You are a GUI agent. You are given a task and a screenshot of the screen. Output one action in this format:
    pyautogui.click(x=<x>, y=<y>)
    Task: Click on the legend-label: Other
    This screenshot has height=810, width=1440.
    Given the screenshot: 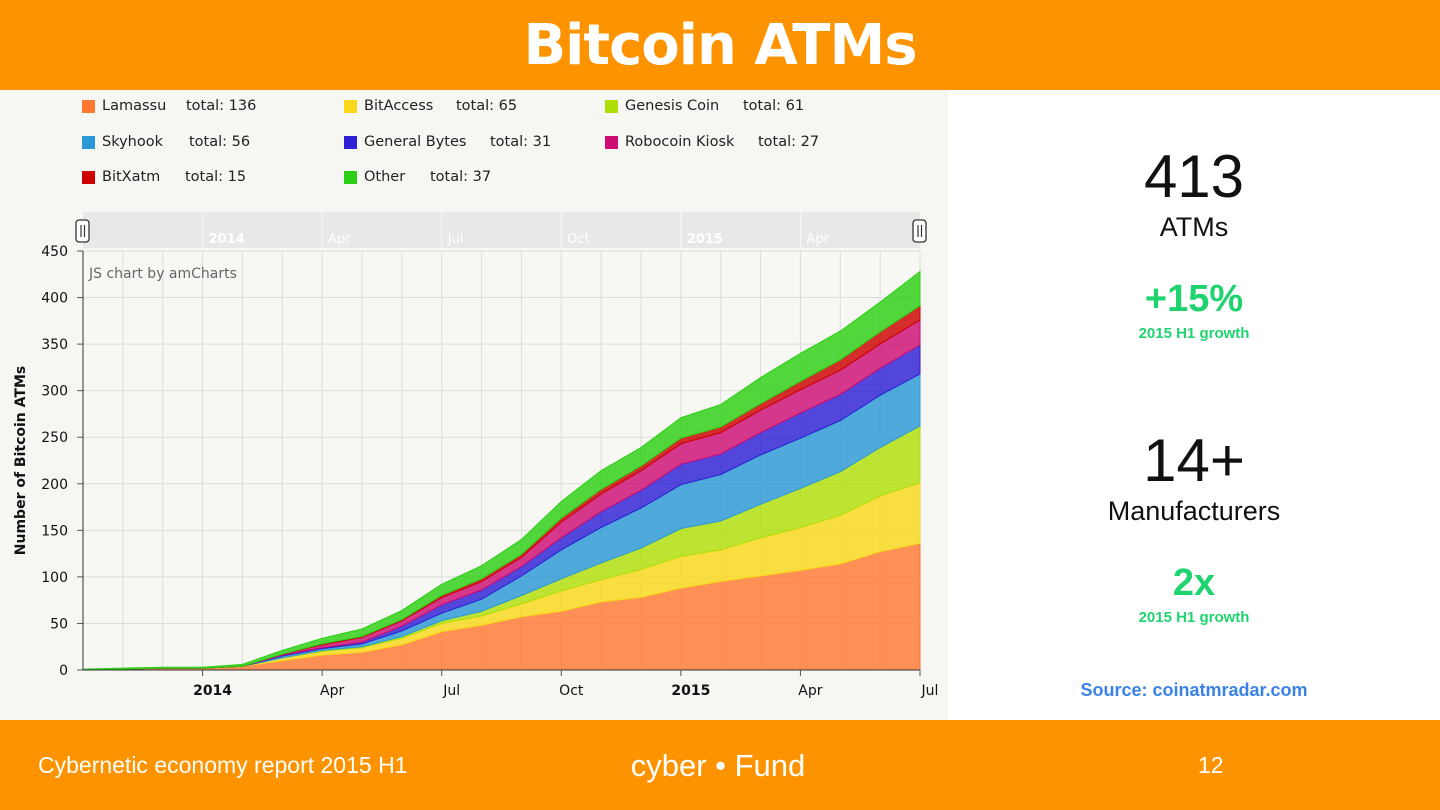 What is the action you would take?
    pyautogui.click(x=385, y=177)
    